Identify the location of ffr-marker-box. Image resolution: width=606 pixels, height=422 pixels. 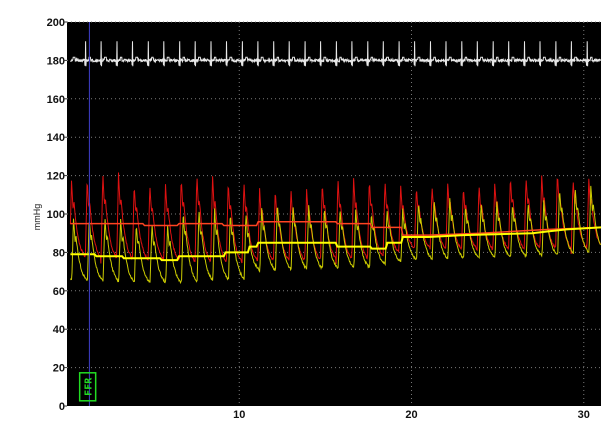
(87, 387).